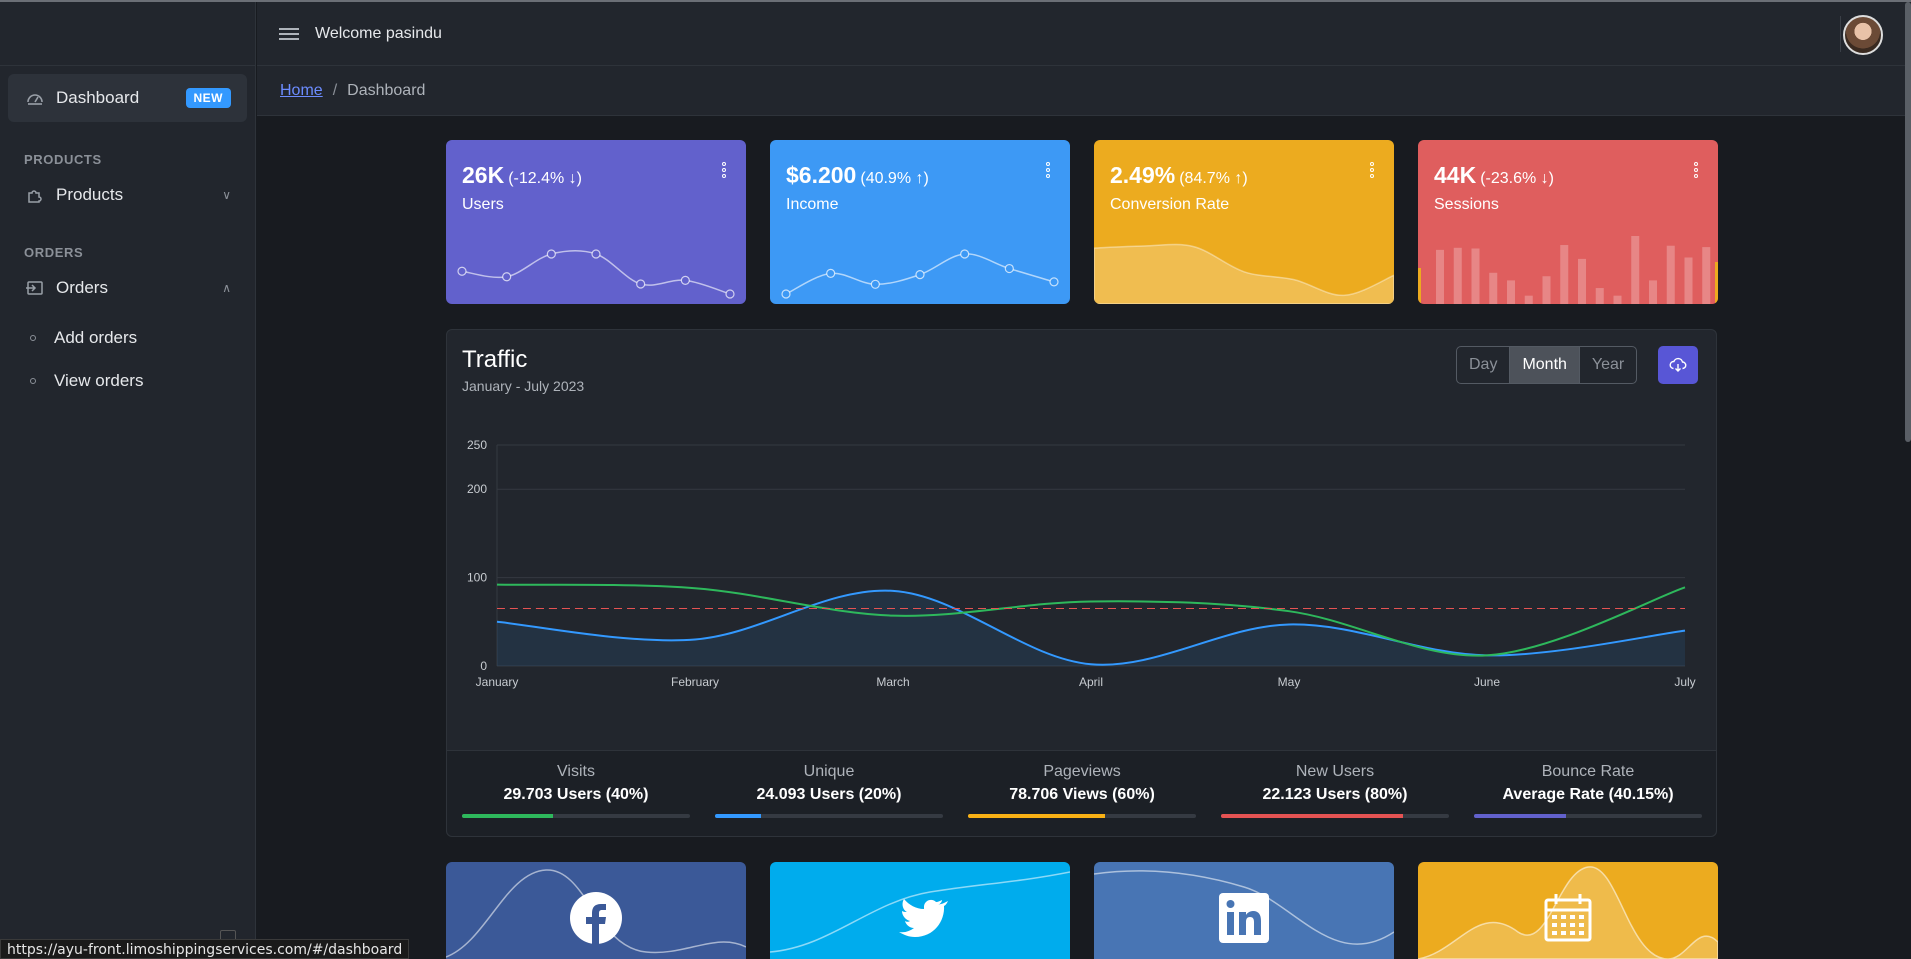 The height and width of the screenshot is (959, 1911). I want to click on login-icon, so click(35, 288).